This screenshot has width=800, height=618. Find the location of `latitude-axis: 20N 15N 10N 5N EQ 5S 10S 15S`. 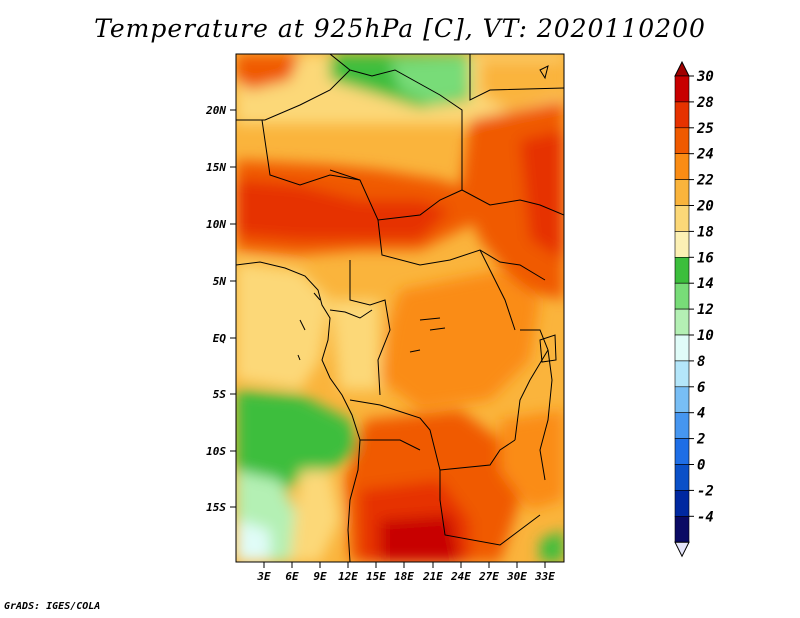

latitude-axis: 20N 15N 10N 5N EQ 5S 10S 15S is located at coordinates (220, 309).